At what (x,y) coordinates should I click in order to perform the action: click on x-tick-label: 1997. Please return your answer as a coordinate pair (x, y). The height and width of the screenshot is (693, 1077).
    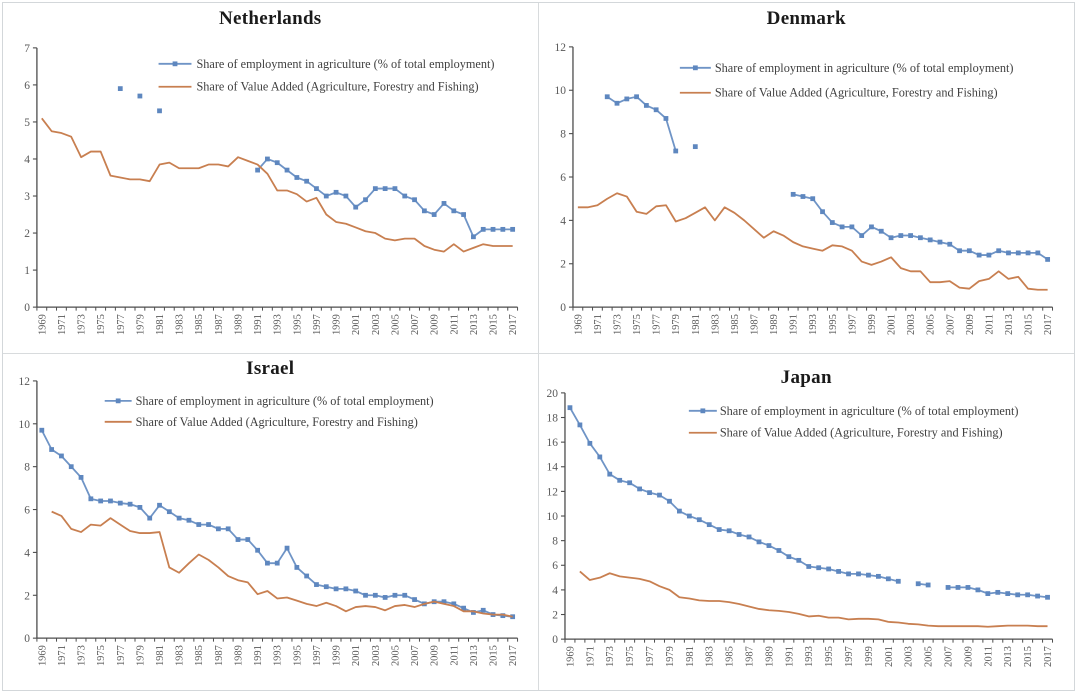
    Looking at the image, I should click on (317, 324).